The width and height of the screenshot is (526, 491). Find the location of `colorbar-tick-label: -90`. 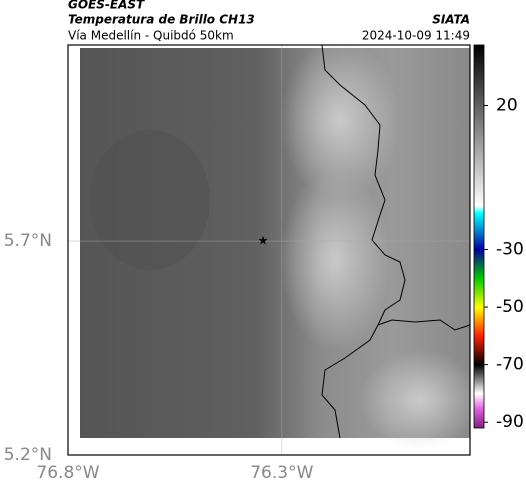

colorbar-tick-label: -90 is located at coordinates (510, 422).